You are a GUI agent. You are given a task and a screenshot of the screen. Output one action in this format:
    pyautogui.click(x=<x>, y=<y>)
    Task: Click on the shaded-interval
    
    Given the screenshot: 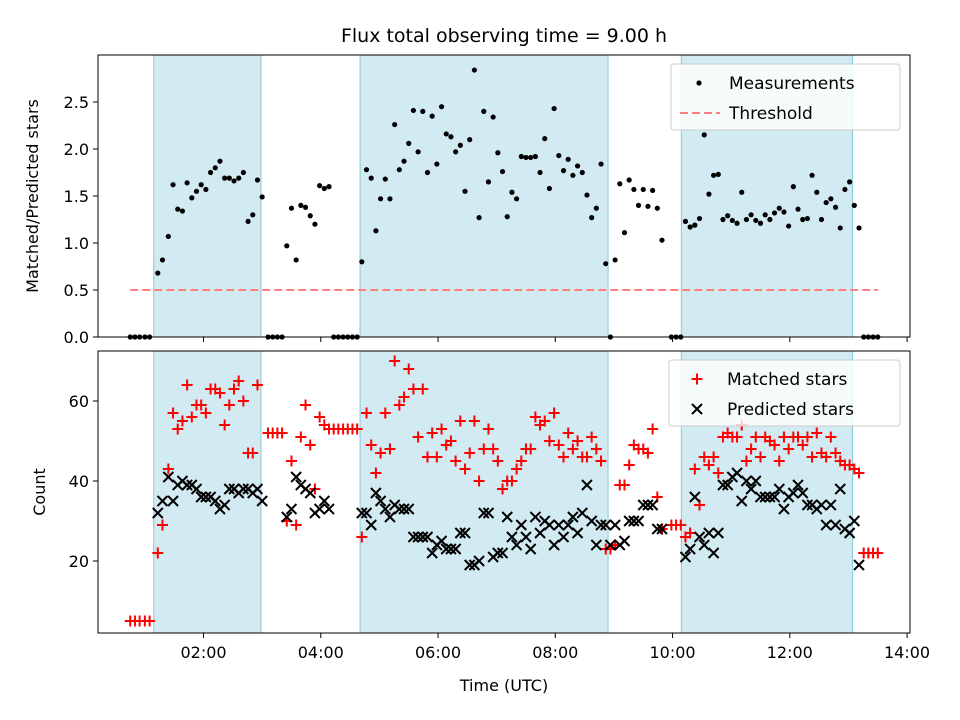 What is the action you would take?
    pyautogui.click(x=207, y=196)
    